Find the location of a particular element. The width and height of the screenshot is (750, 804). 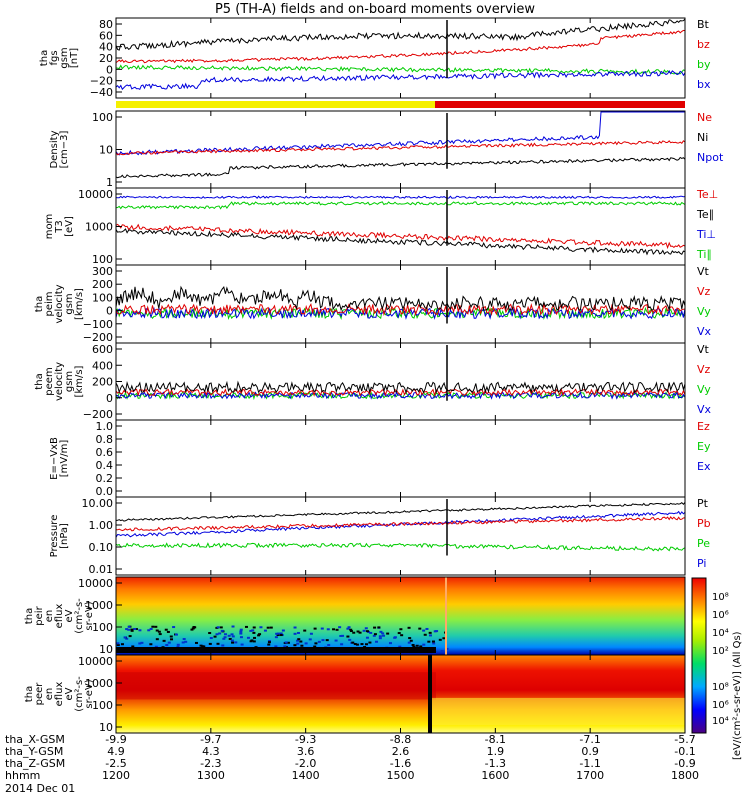

series-line-blue is located at coordinates (400, 395).